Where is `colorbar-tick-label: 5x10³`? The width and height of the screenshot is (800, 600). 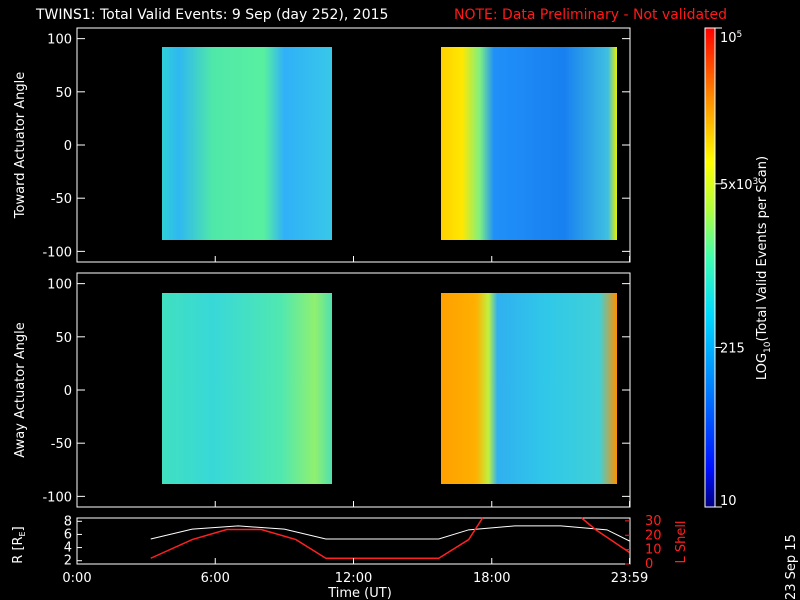
colorbar-tick-label: 5x10³ is located at coordinates (739, 185).